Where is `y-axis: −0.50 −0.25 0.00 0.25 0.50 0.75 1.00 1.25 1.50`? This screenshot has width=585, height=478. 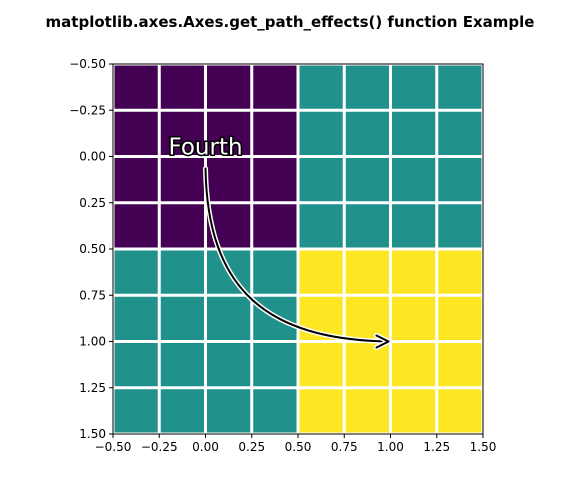
y-axis: −0.50 −0.25 0.00 0.25 0.50 0.75 1.00 1.25 1.50 is located at coordinates (91, 249).